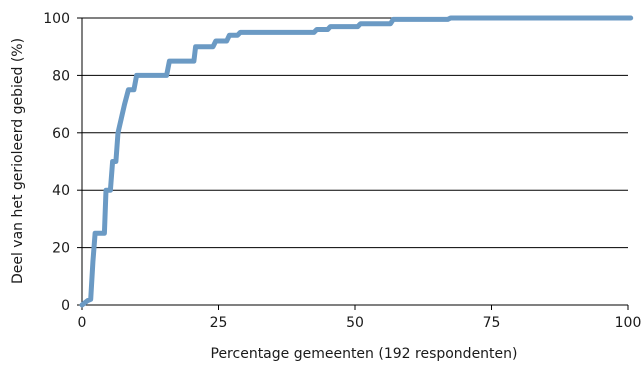 The image size is (644, 365). I want to click on y-tick-label-3: 60, so click(61, 134).